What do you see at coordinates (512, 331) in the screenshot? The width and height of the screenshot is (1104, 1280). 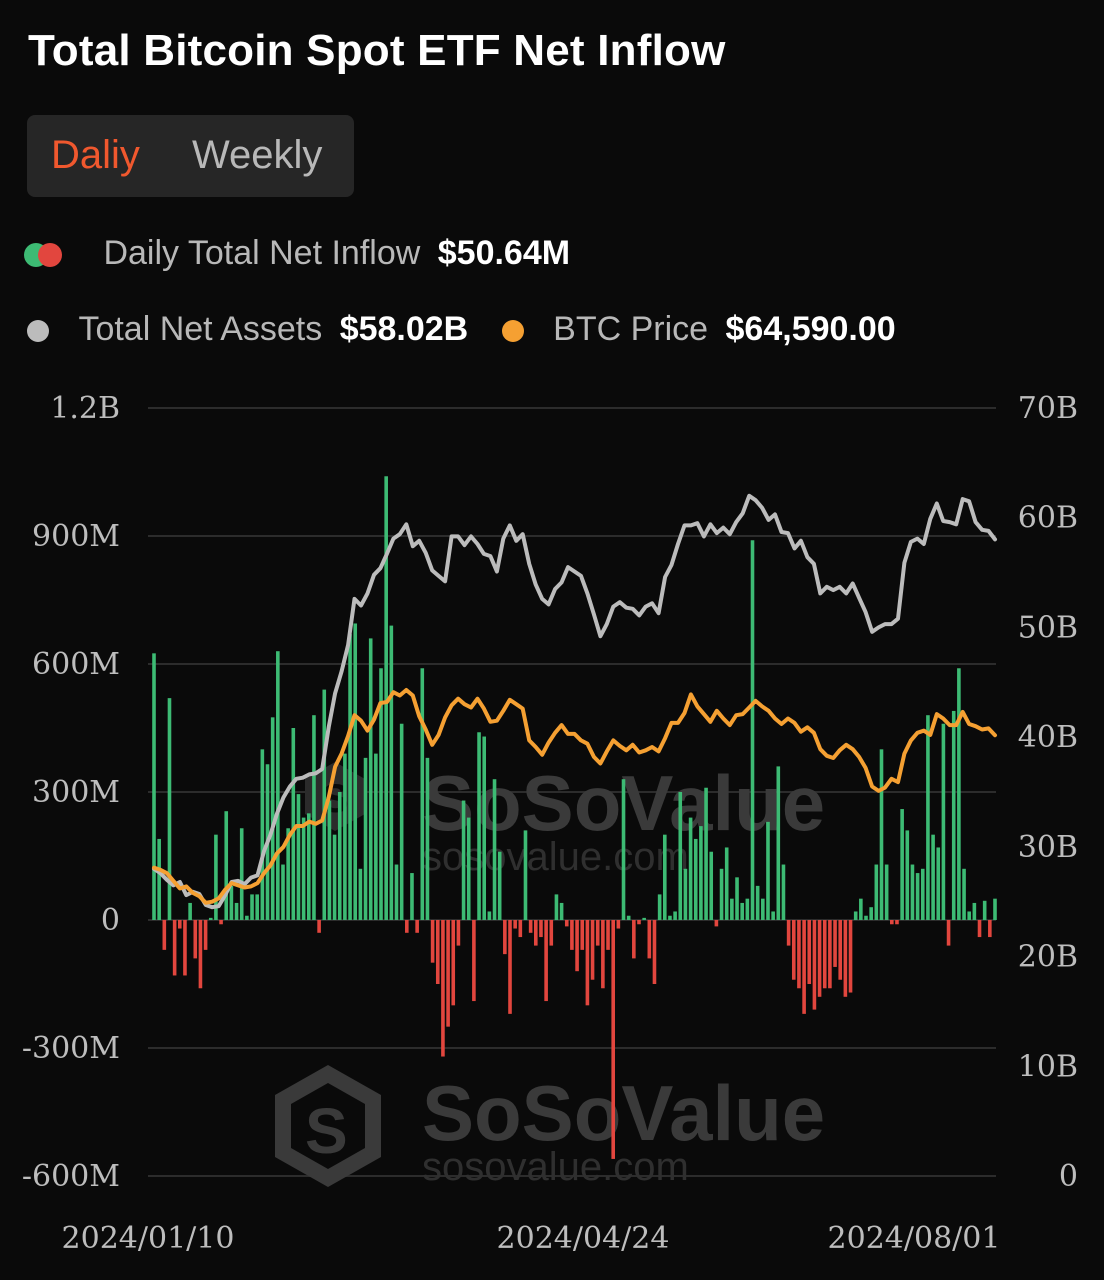 I see `price-dot-icon` at bounding box center [512, 331].